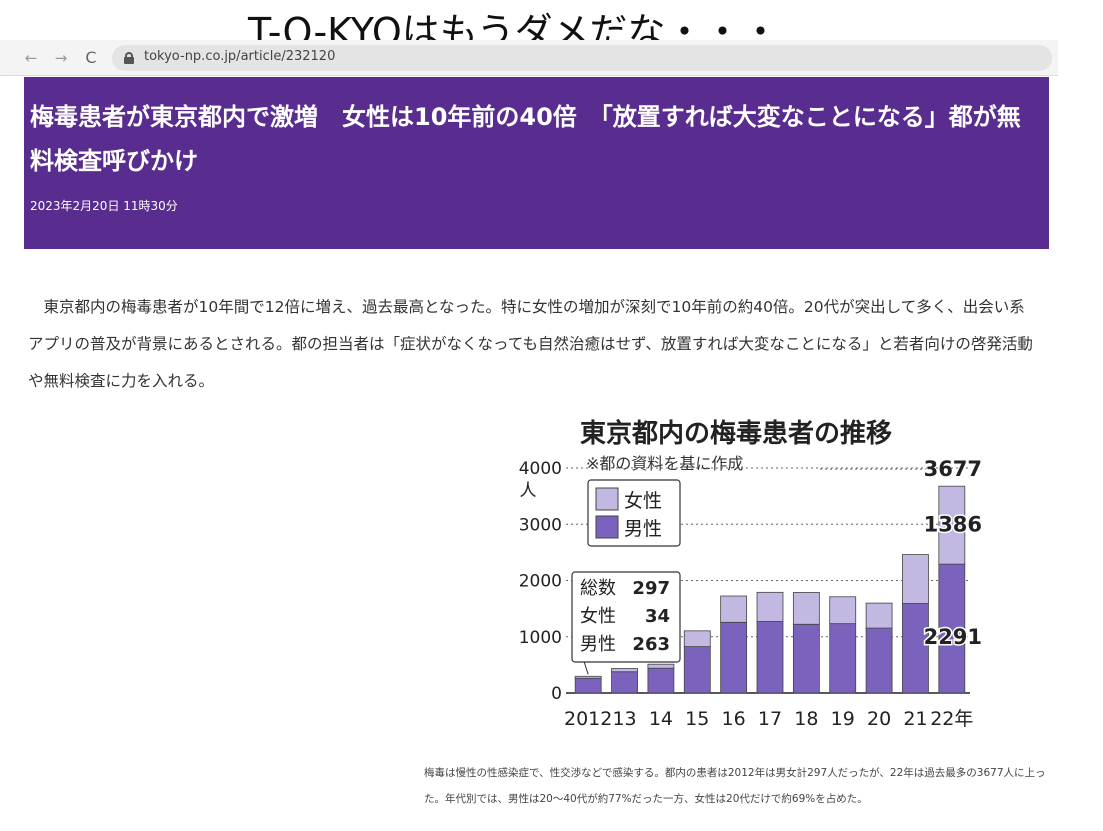  Describe the element at coordinates (651, 588) in the screenshot. I see `annotation-2012-value: 297` at that location.